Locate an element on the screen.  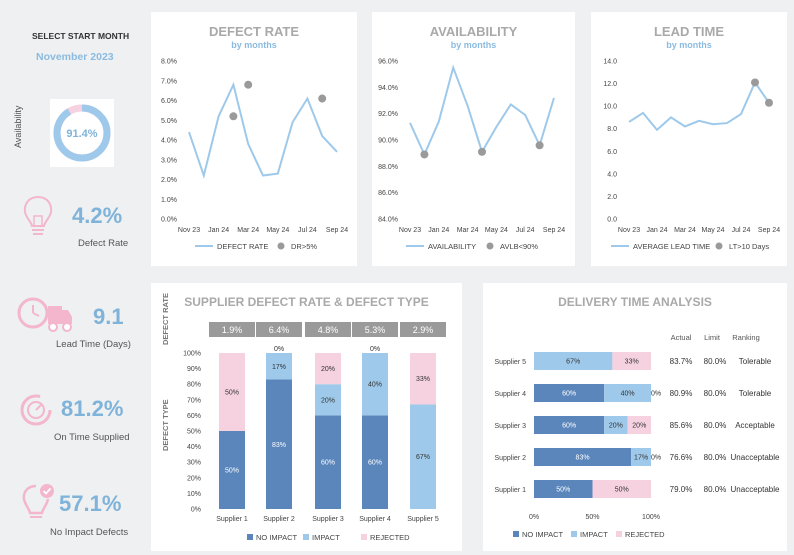
legend-label: DR>5% is located at coordinates (304, 246).